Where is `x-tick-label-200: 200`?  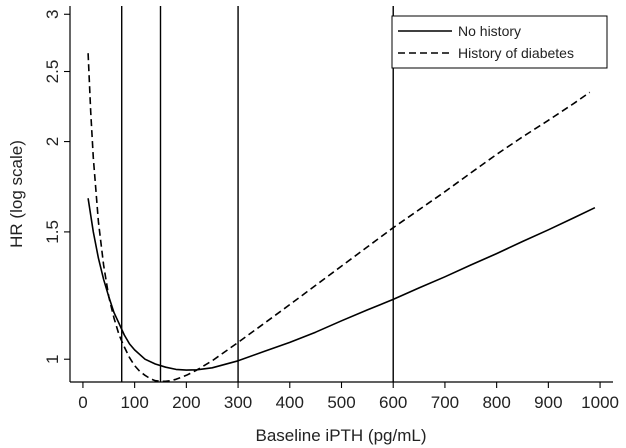
x-tick-label-200: 200 is located at coordinates (186, 402).